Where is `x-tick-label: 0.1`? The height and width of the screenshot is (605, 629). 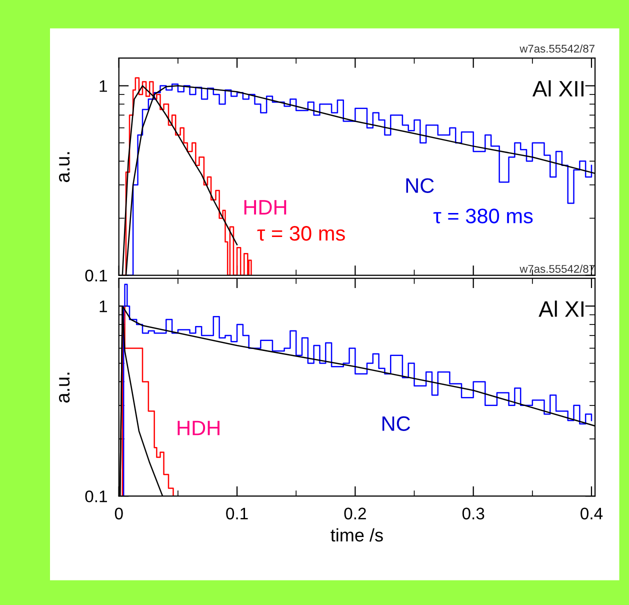 x-tick-label: 0.1 is located at coordinates (237, 514).